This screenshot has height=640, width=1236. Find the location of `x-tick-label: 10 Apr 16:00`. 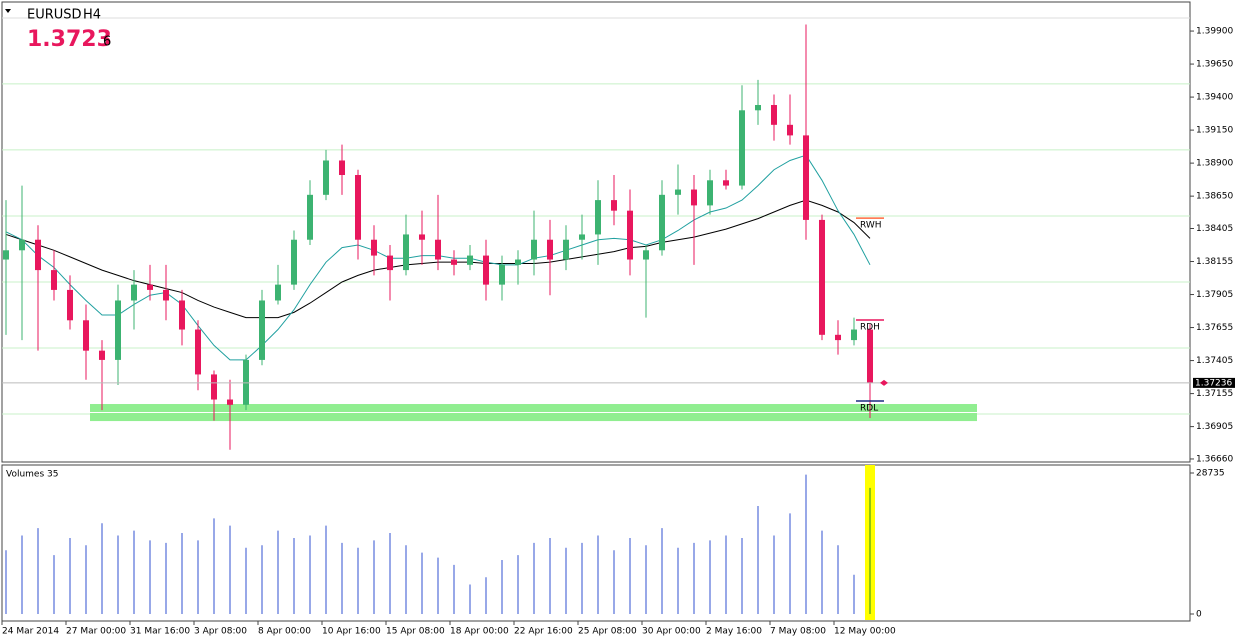

x-tick-label: 10 Apr 16:00 is located at coordinates (351, 632).